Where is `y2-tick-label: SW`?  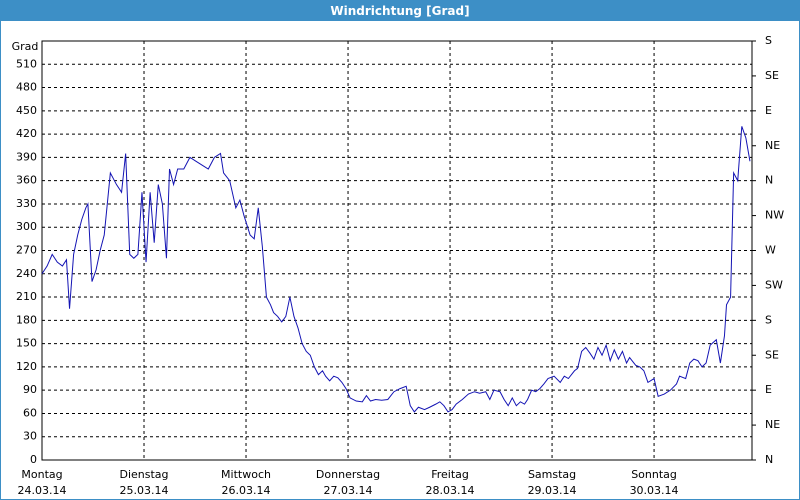 y2-tick-label: SW is located at coordinates (774, 284).